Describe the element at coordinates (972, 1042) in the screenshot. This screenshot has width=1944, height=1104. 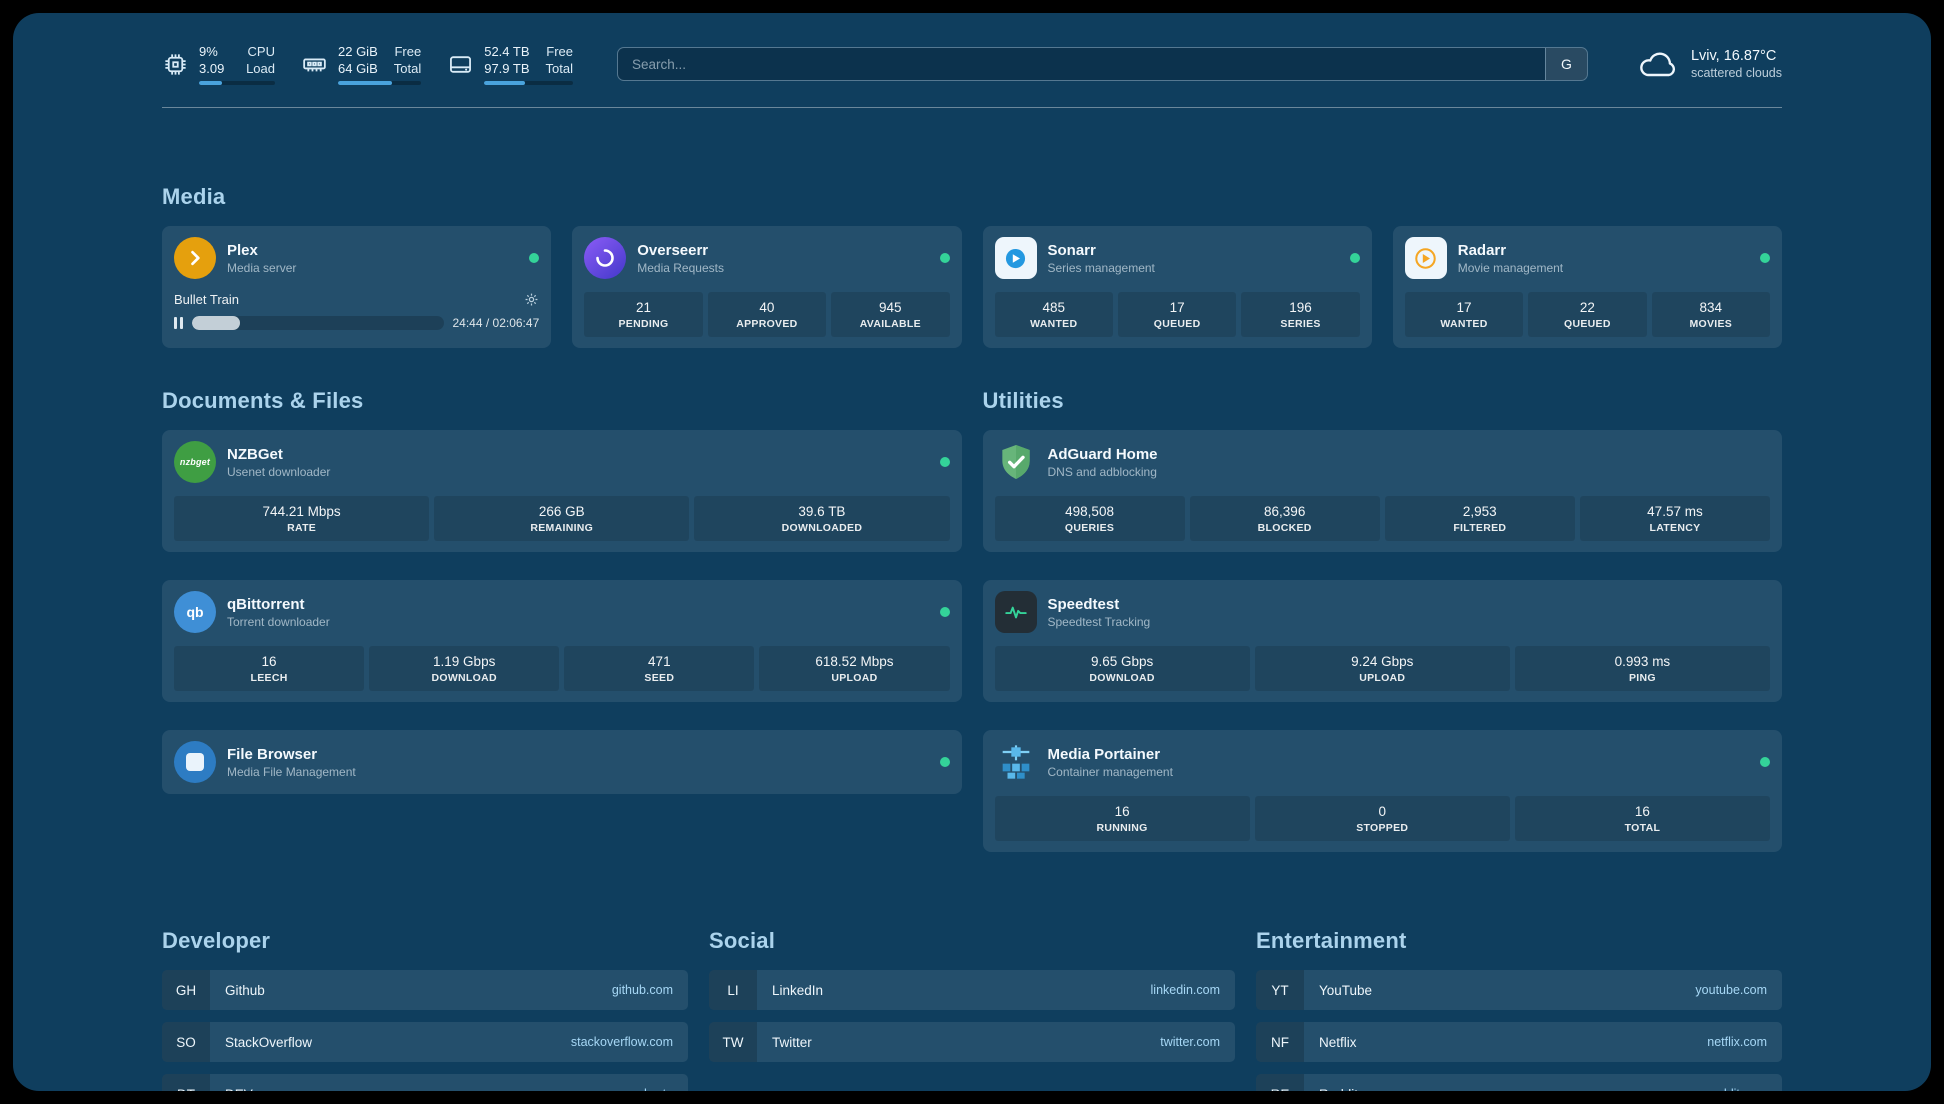
I see `bookmark-link: TW Twitter twitter.com` at that location.